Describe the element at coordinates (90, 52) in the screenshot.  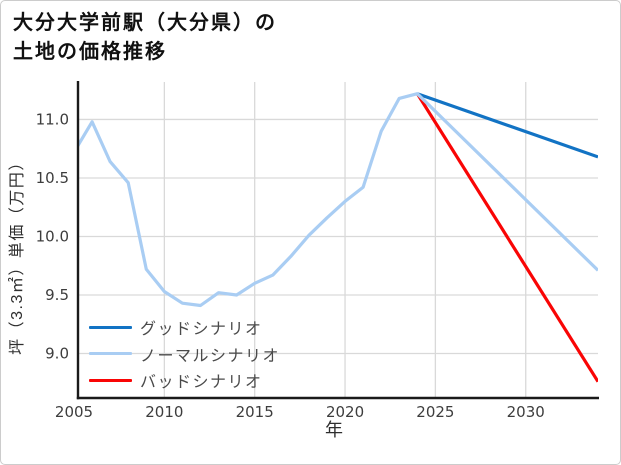
I see `chart-title-line2: 土地の価格推移` at that location.